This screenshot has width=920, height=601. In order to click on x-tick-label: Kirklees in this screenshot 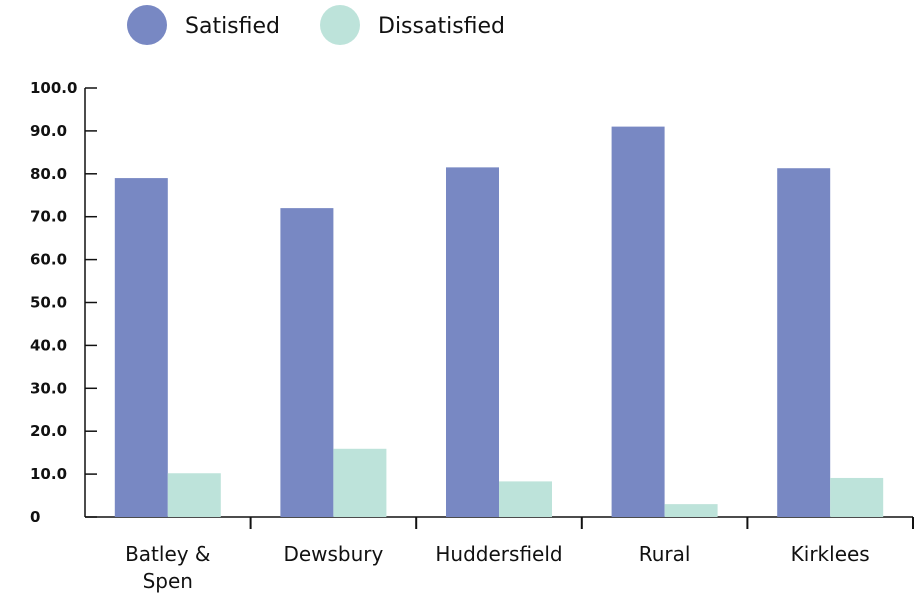, I will do `click(830, 554)`.